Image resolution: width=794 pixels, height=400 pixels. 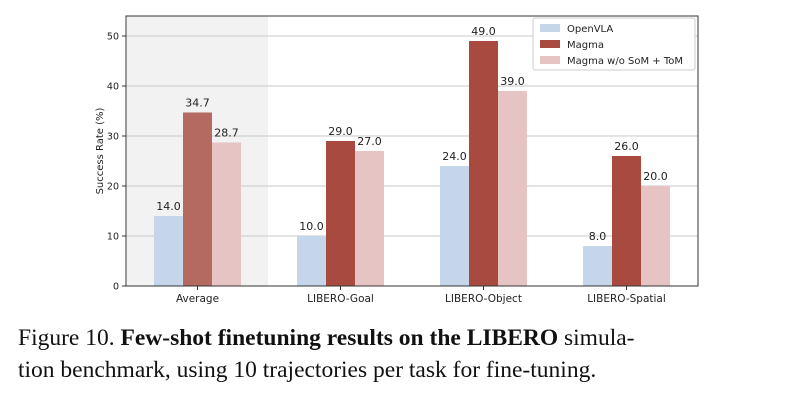 What do you see at coordinates (655, 176) in the screenshot?
I see `data-label: 20.0` at bounding box center [655, 176].